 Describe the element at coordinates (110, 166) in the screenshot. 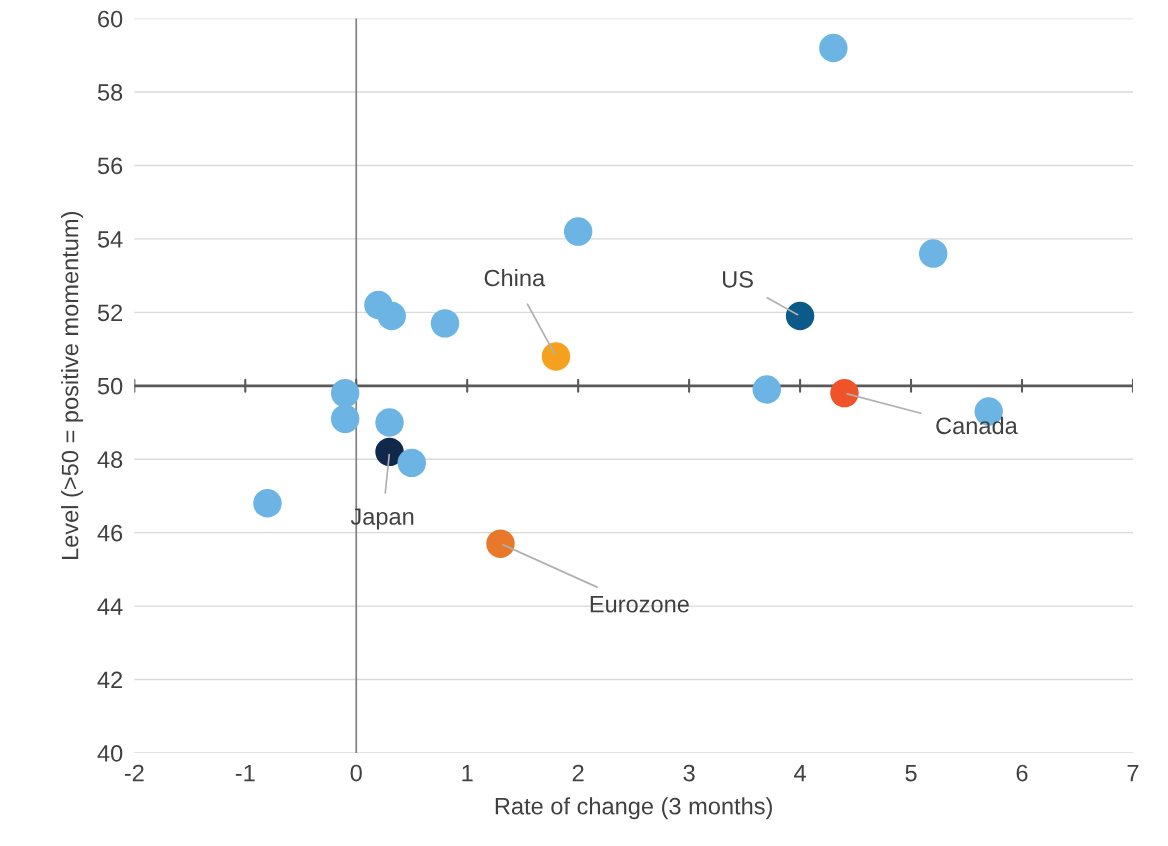

I see `y-tick-label: 56` at that location.